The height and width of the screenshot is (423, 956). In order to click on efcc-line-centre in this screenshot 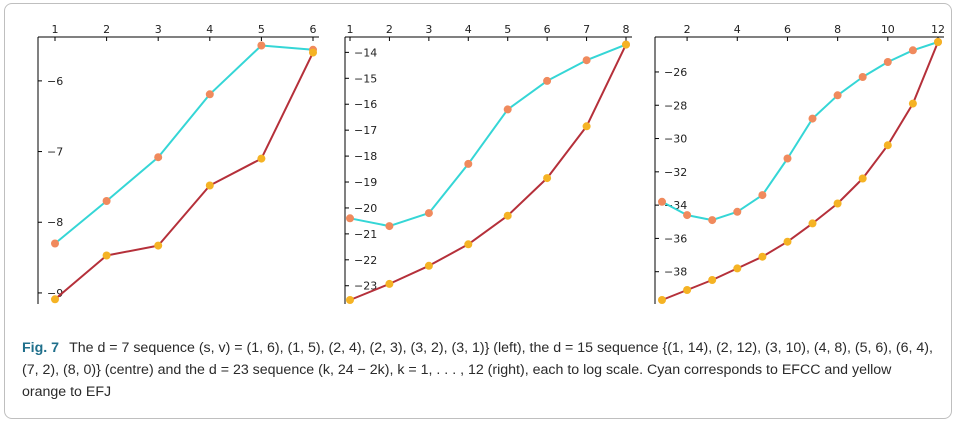, I will do `click(488, 135)`.